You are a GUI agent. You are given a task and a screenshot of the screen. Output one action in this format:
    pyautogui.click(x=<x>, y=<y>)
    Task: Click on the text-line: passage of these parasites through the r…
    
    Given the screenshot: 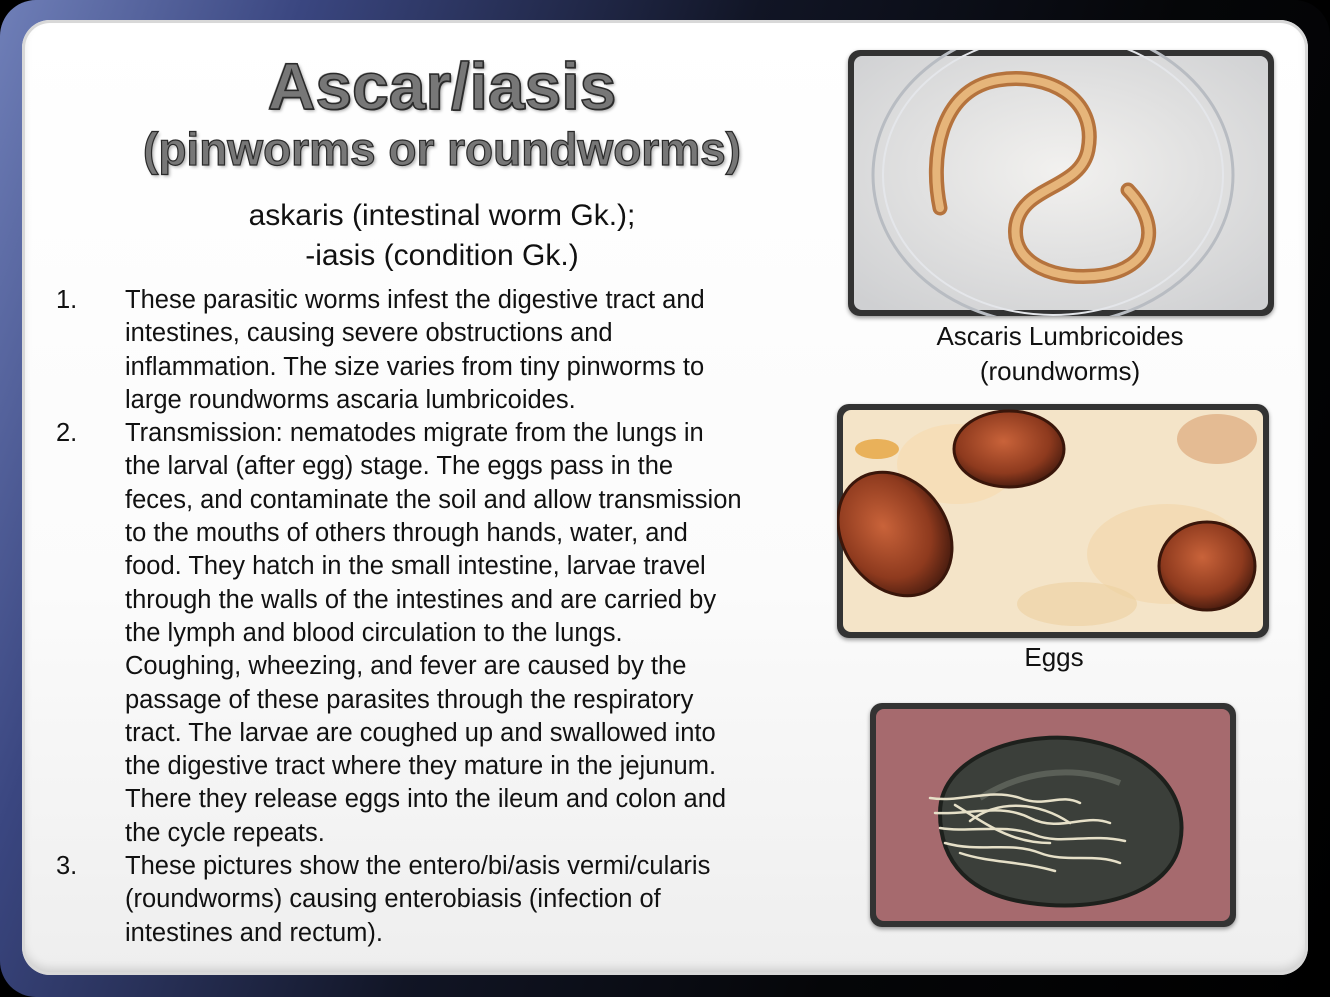 What is the action you would take?
    pyautogui.click(x=409, y=699)
    